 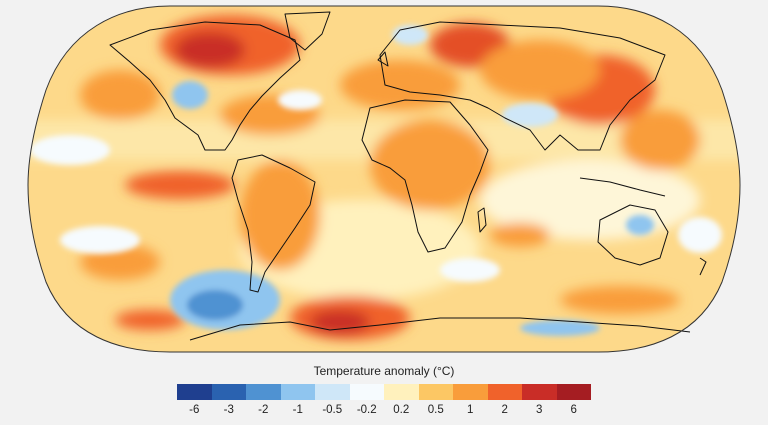 I want to click on legend-tick-label: -0.2, so click(x=366, y=410).